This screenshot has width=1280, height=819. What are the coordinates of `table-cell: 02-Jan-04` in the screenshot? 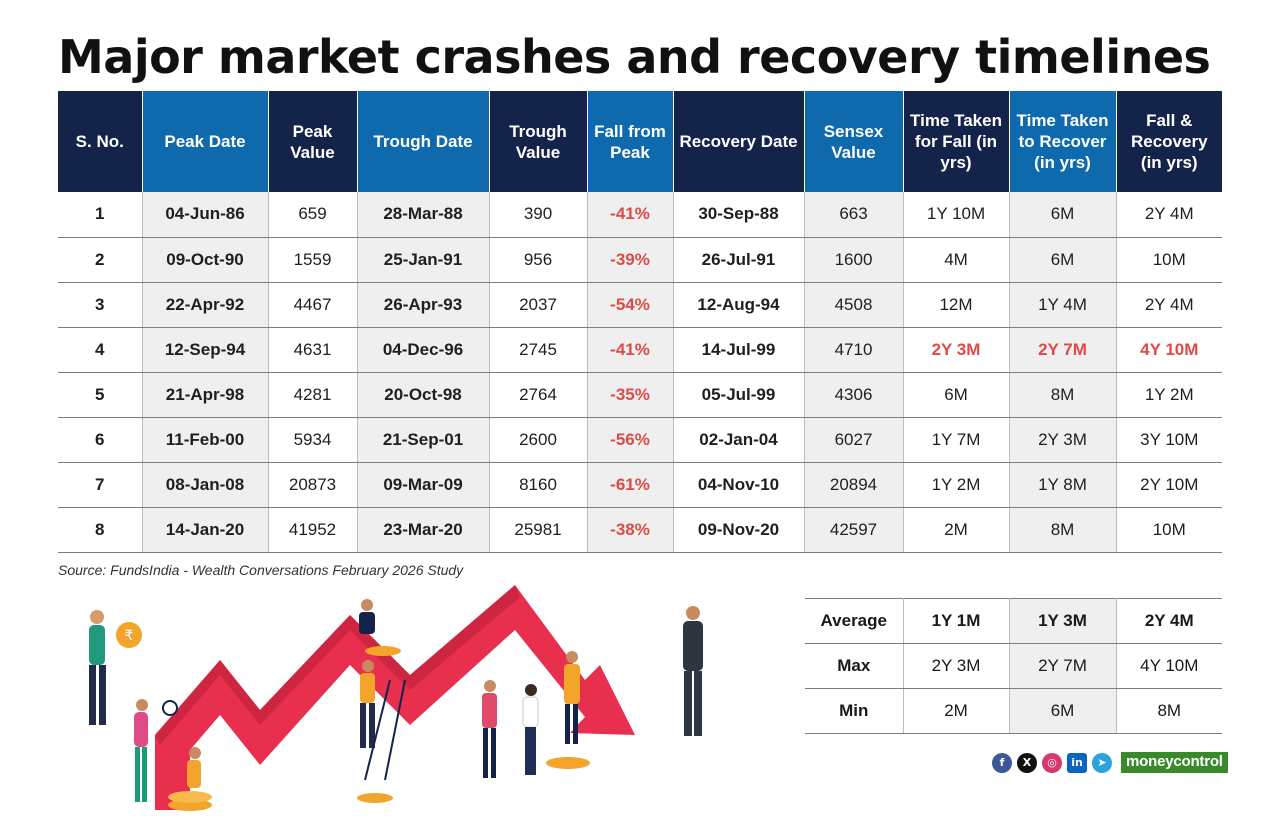 It's located at (739, 440).